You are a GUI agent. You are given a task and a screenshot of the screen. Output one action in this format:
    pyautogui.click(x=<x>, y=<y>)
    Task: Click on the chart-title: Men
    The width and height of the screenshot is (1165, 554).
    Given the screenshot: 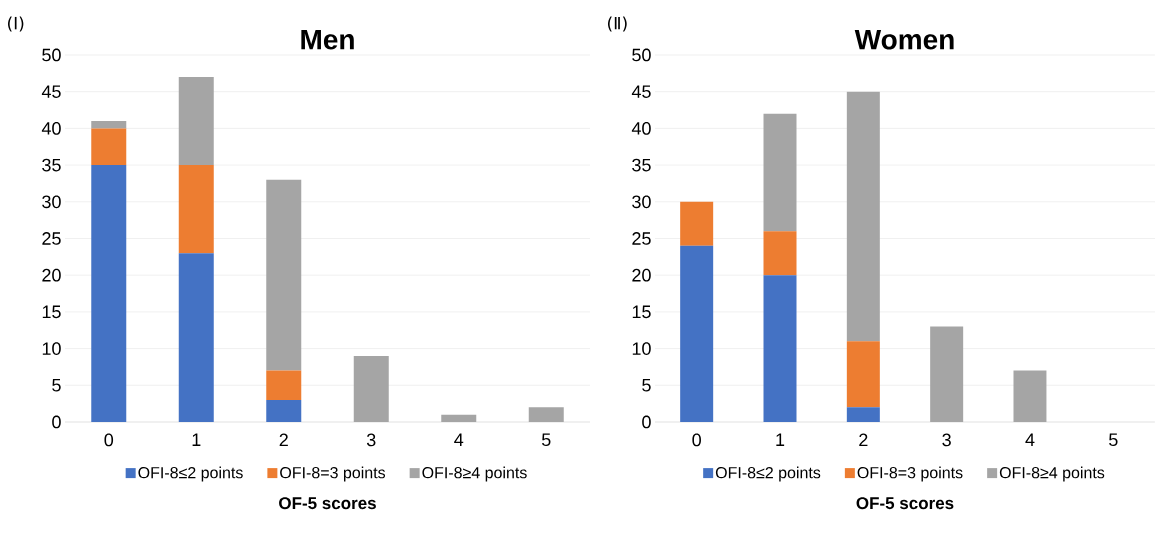 What is the action you would take?
    pyautogui.click(x=327, y=39)
    